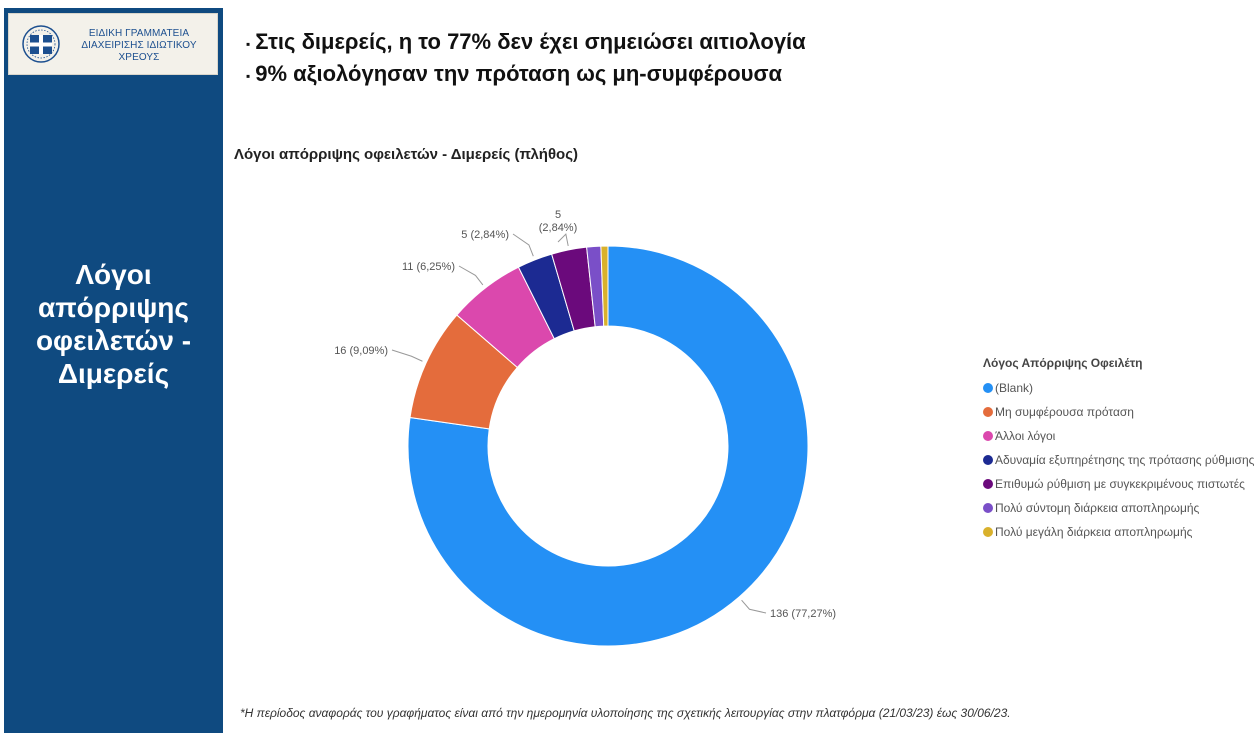 The image size is (1259, 733). Describe the element at coordinates (1097, 508) in the screenshot. I see `legend-label: Πολύ σύντομη διάρκεια αποπληρωμής` at that location.